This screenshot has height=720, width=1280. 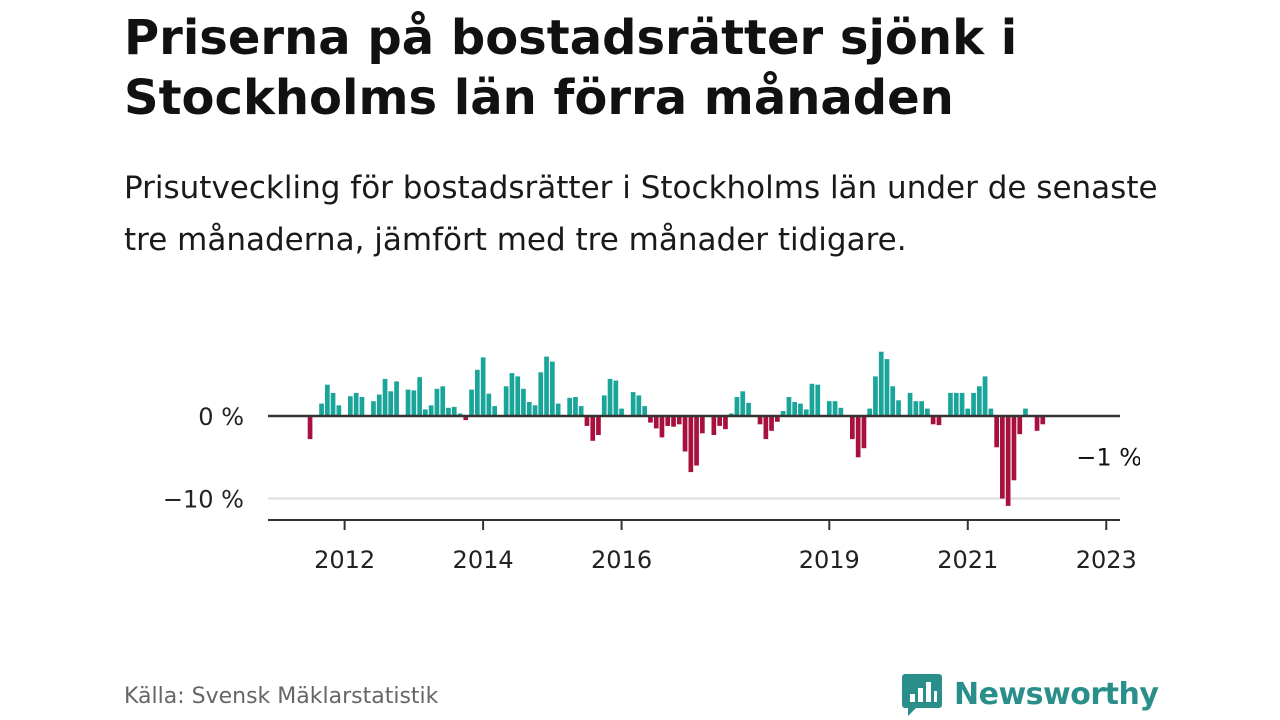 I want to click on annotation-label: −1 %, so click(x=1108, y=457).